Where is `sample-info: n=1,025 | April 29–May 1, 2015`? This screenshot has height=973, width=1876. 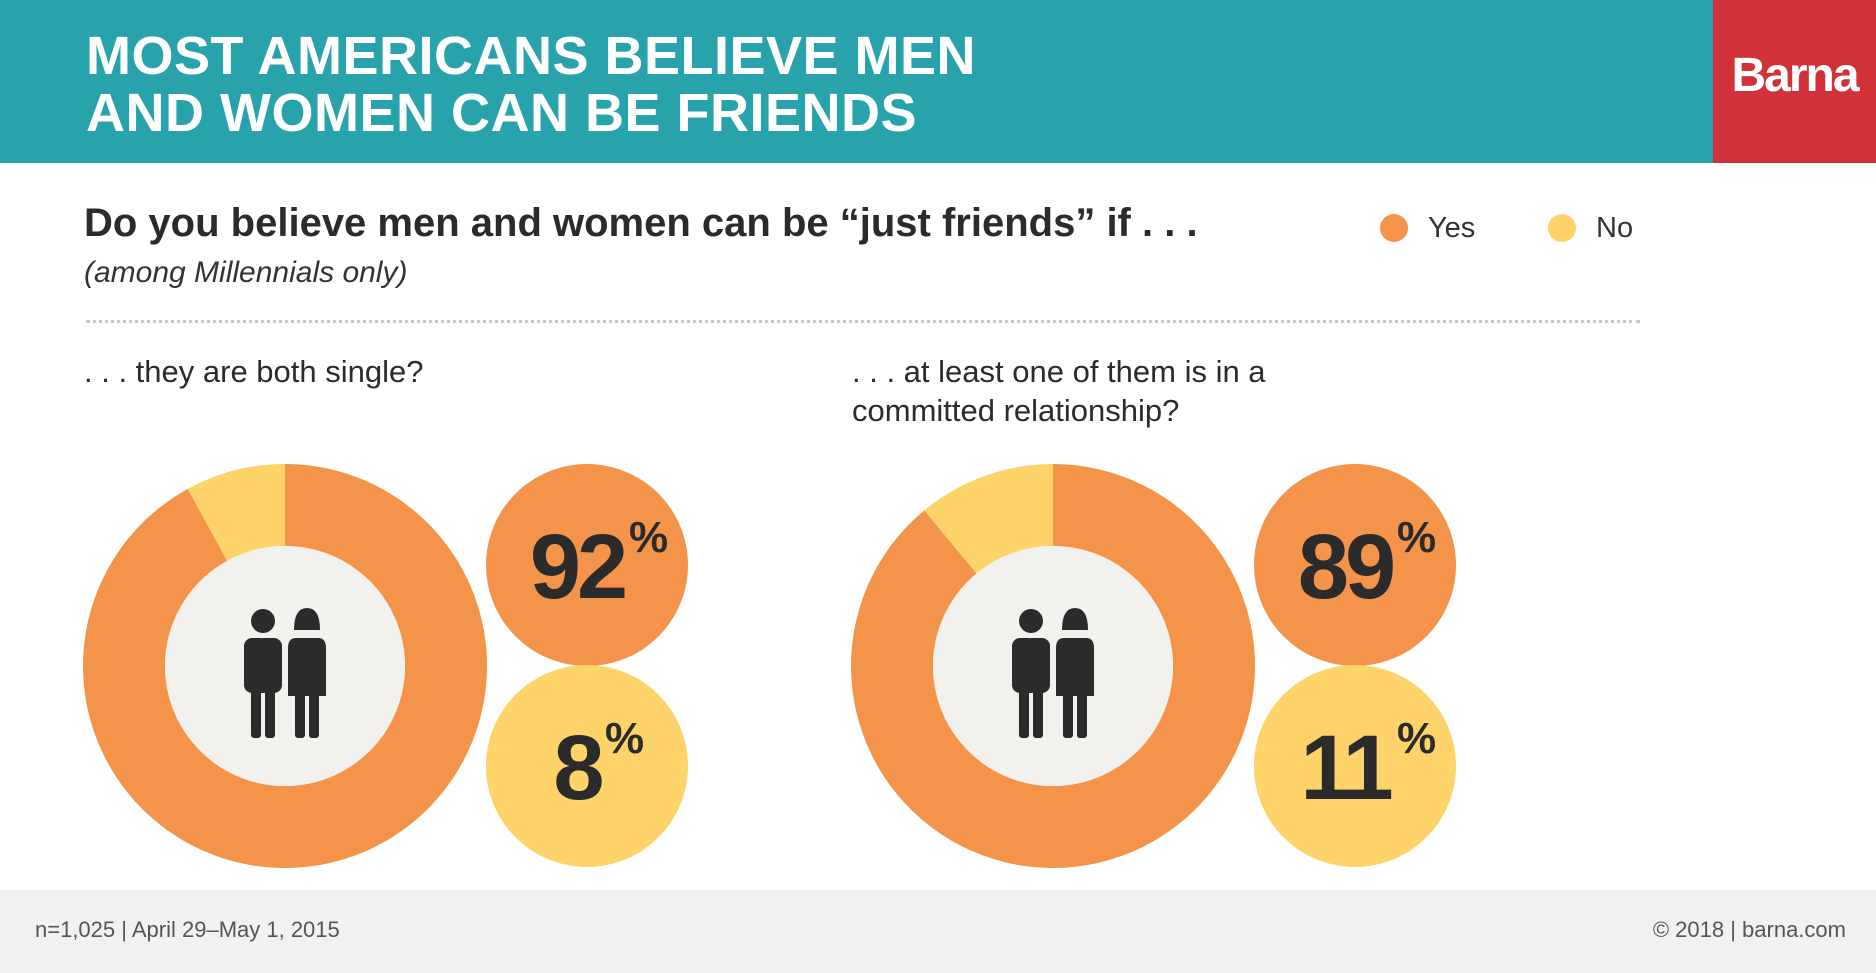 sample-info: n=1,025 | April 29–May 1, 2015 is located at coordinates (187, 929).